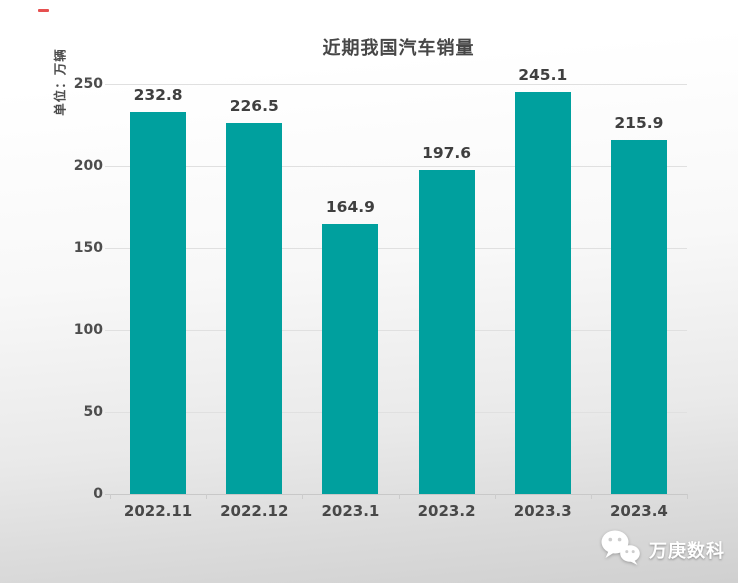 The image size is (738, 583). I want to click on x-axis-tick-label: 2023.3, so click(542, 511).